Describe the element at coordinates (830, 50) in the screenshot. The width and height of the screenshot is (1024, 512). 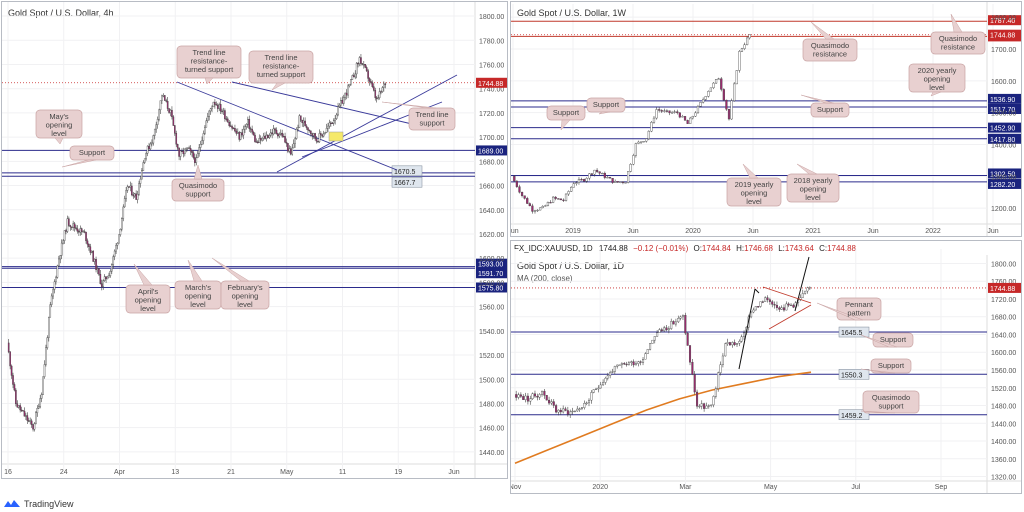
I see `callout-quasimodo-resistance-a-text: Quasimodo resistance` at that location.